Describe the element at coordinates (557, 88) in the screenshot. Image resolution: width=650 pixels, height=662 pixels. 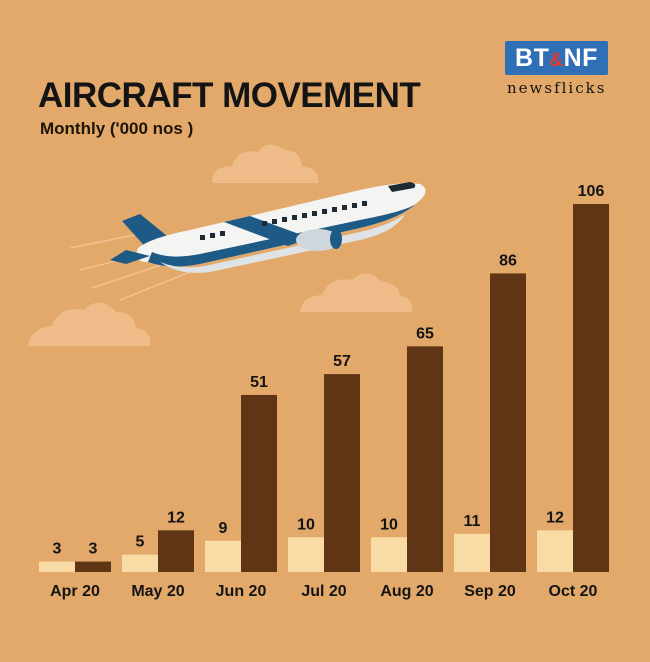
I see `logo-tagline: newsflicks` at that location.